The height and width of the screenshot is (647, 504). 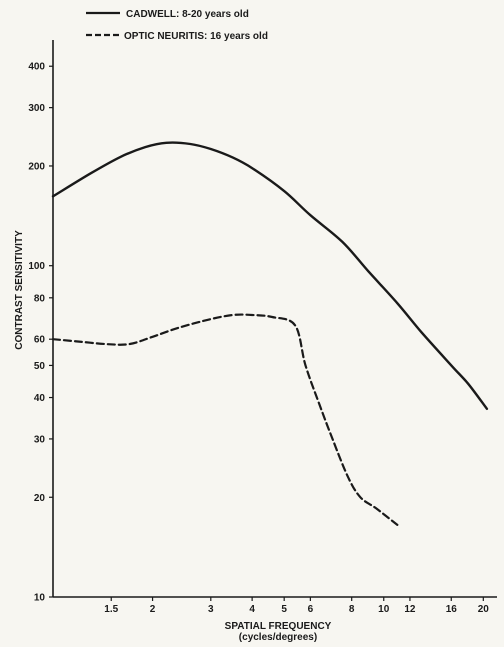 What do you see at coordinates (40, 340) in the screenshot?
I see `y-tick-label: 60` at bounding box center [40, 340].